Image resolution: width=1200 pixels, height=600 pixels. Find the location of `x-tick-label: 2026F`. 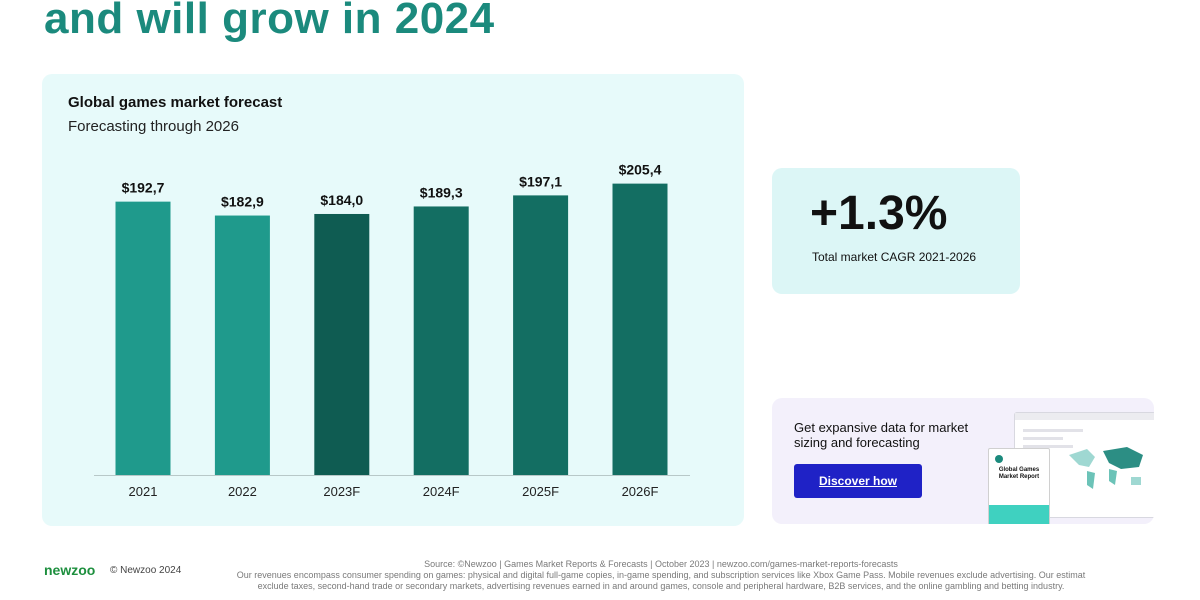

x-tick-label: 2026F is located at coordinates (640, 491).